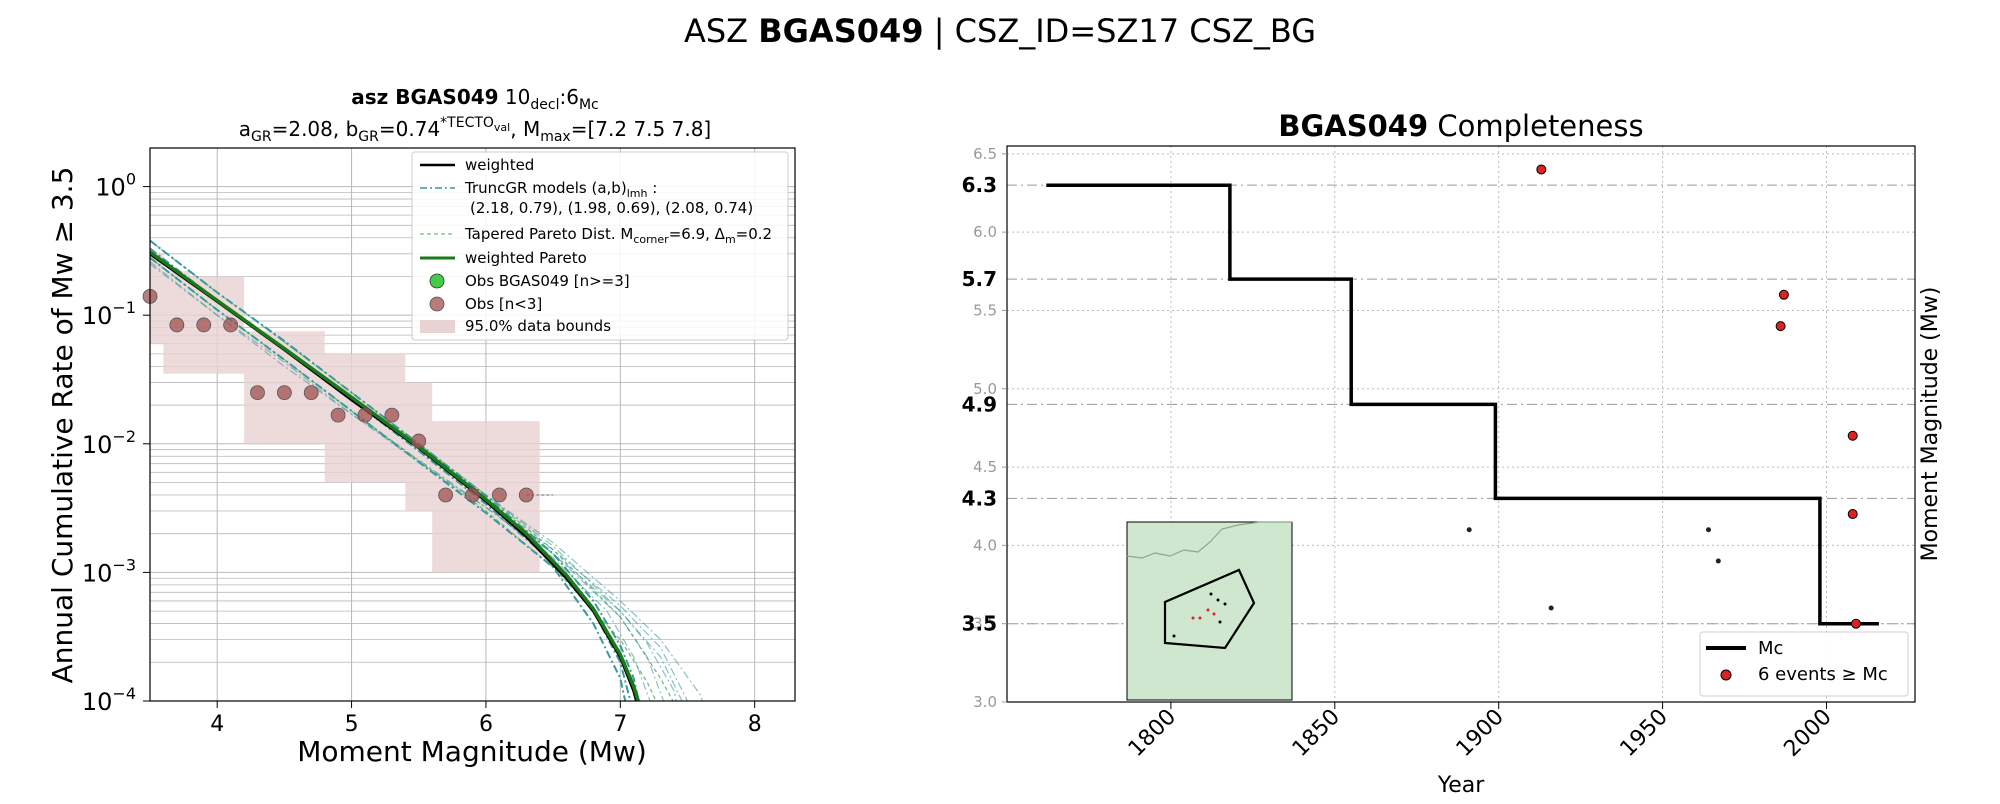  I want to click on legend-weighted-label: weighted, so click(499, 165).